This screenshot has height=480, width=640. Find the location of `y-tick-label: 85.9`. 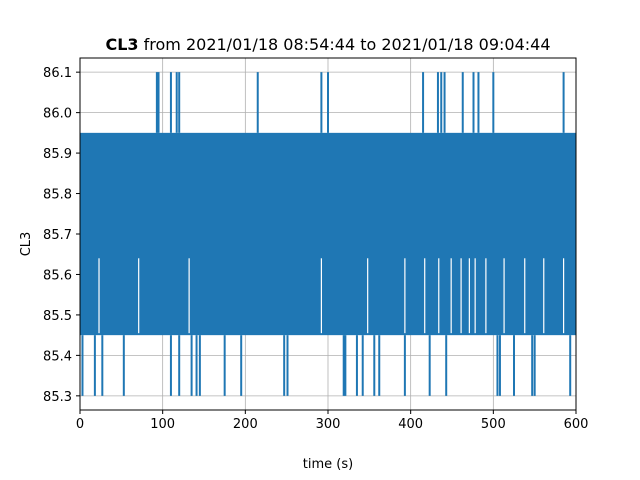

y-tick-label: 85.9 is located at coordinates (57, 154).